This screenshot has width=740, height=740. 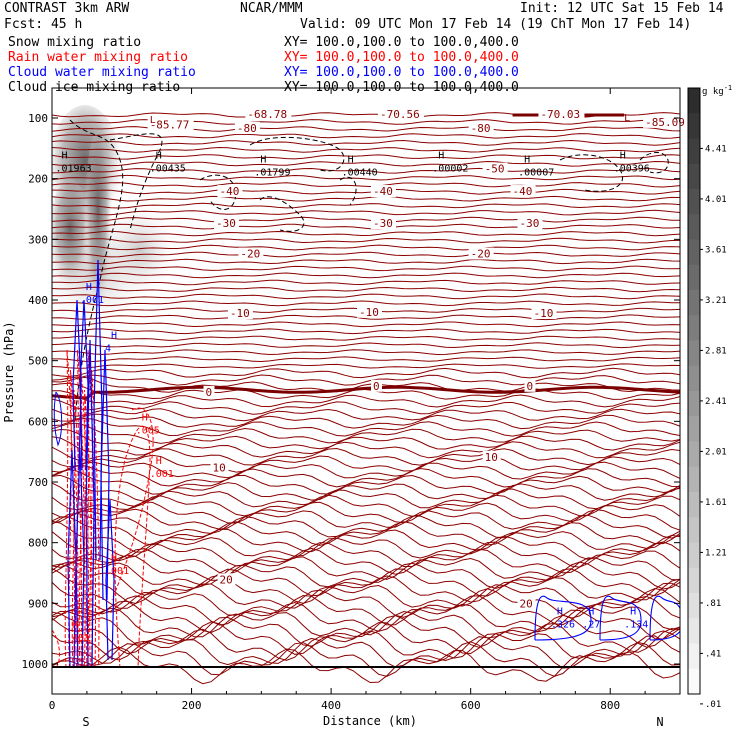 What do you see at coordinates (716, 250) in the screenshot?
I see `colorbar-label: 3.61` at bounding box center [716, 250].